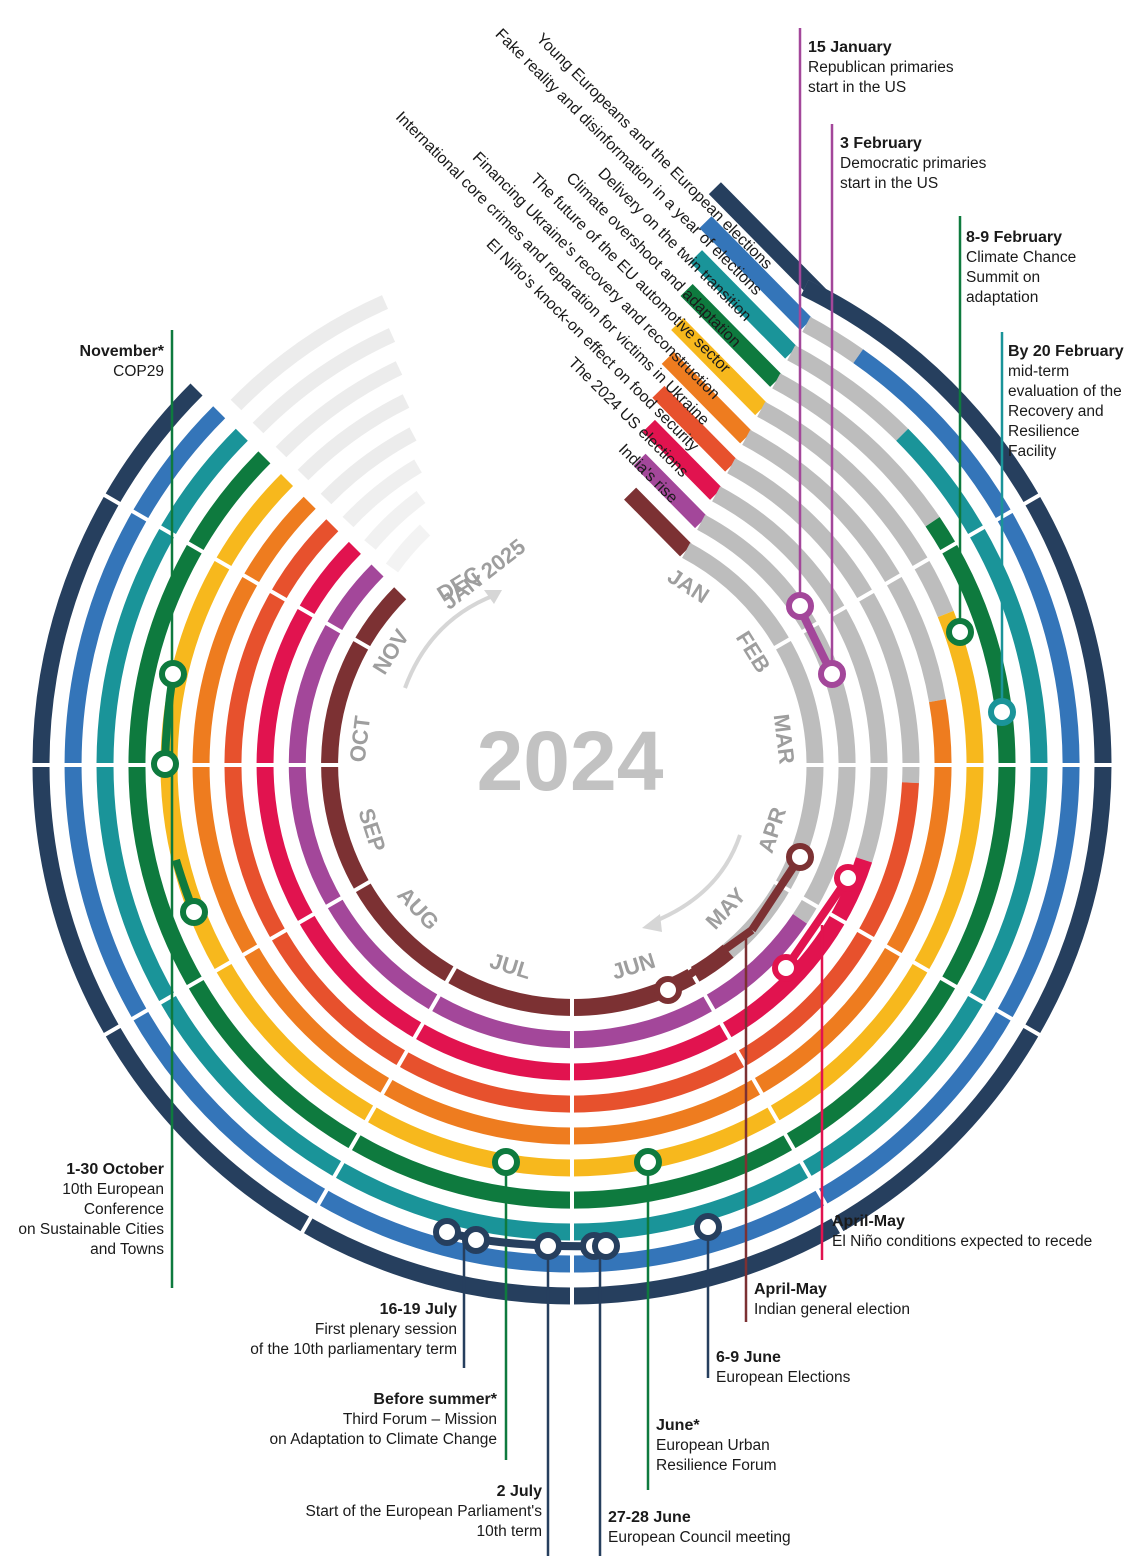  I want to click on event-label-27-28-june: 27-28 June European Council meeting, so click(699, 1528).